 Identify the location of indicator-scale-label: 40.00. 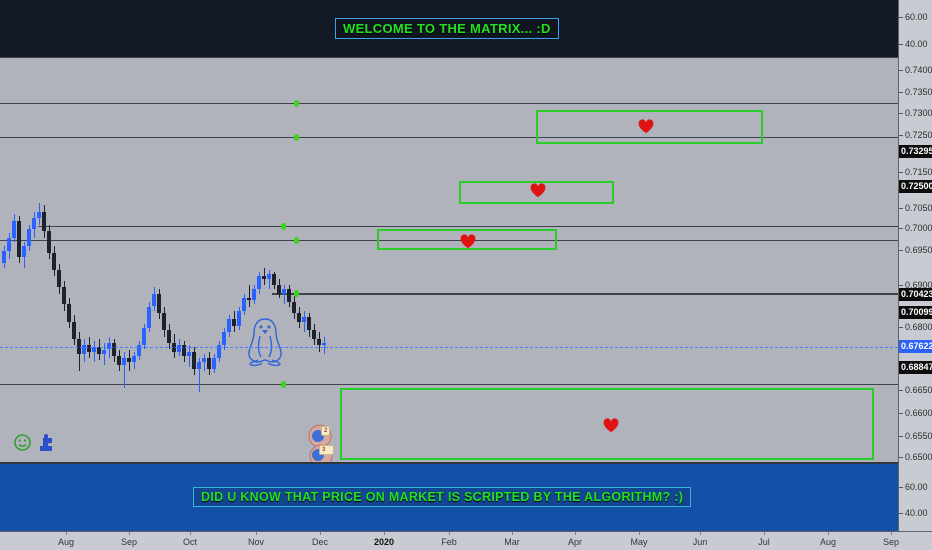
(916, 44).